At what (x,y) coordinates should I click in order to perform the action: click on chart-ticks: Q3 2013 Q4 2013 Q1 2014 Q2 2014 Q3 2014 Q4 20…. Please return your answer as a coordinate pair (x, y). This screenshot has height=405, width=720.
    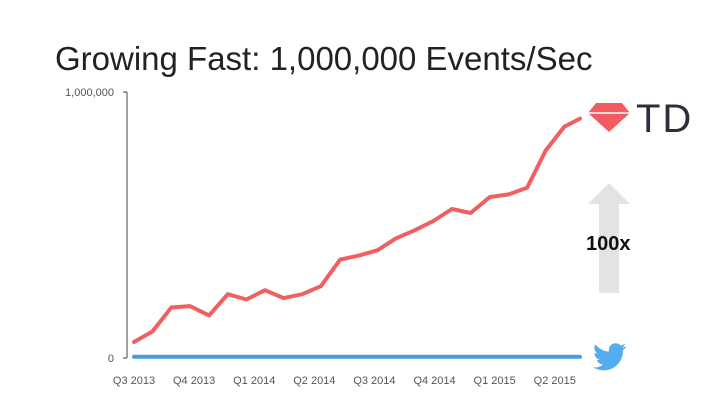
    Looking at the image, I should click on (344, 381).